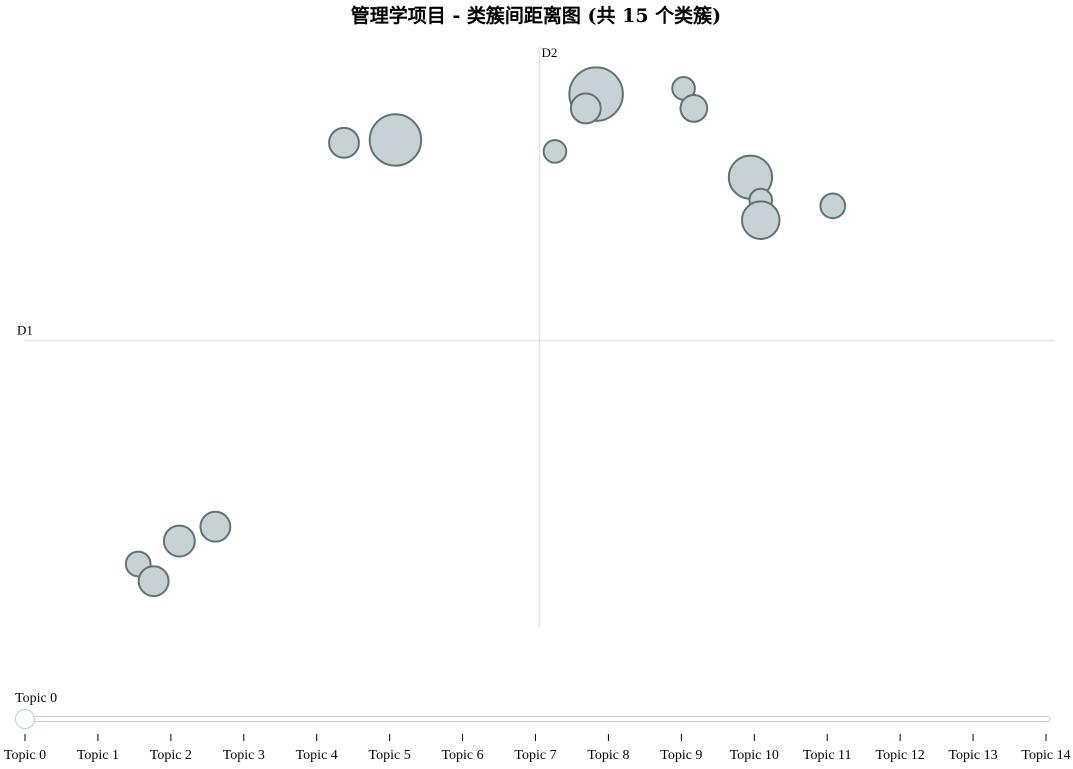 The height and width of the screenshot is (769, 1073). I want to click on slider-tick-label: Topic 10, so click(754, 755).